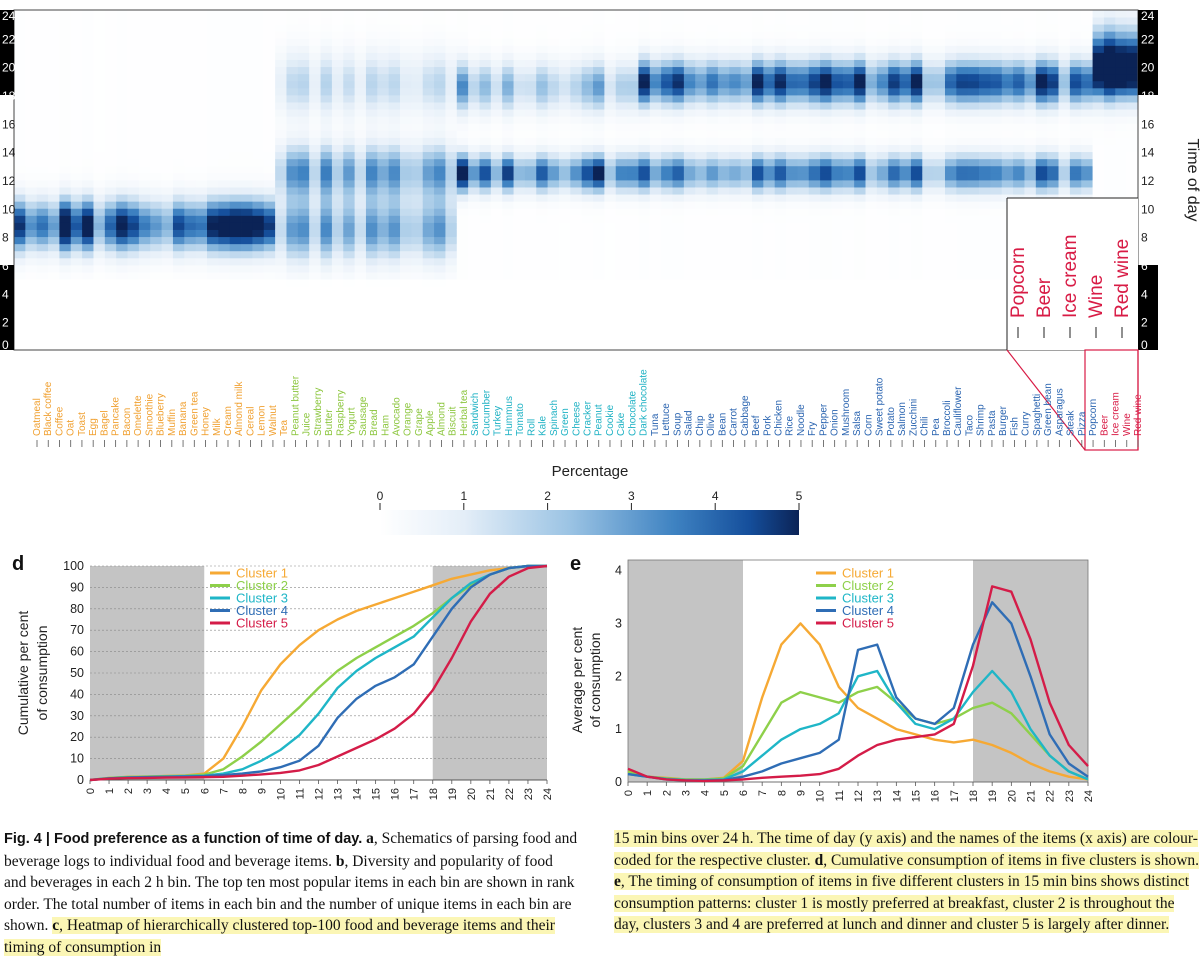 The width and height of the screenshot is (1200, 974). I want to click on item-label: Potato, so click(891, 421).